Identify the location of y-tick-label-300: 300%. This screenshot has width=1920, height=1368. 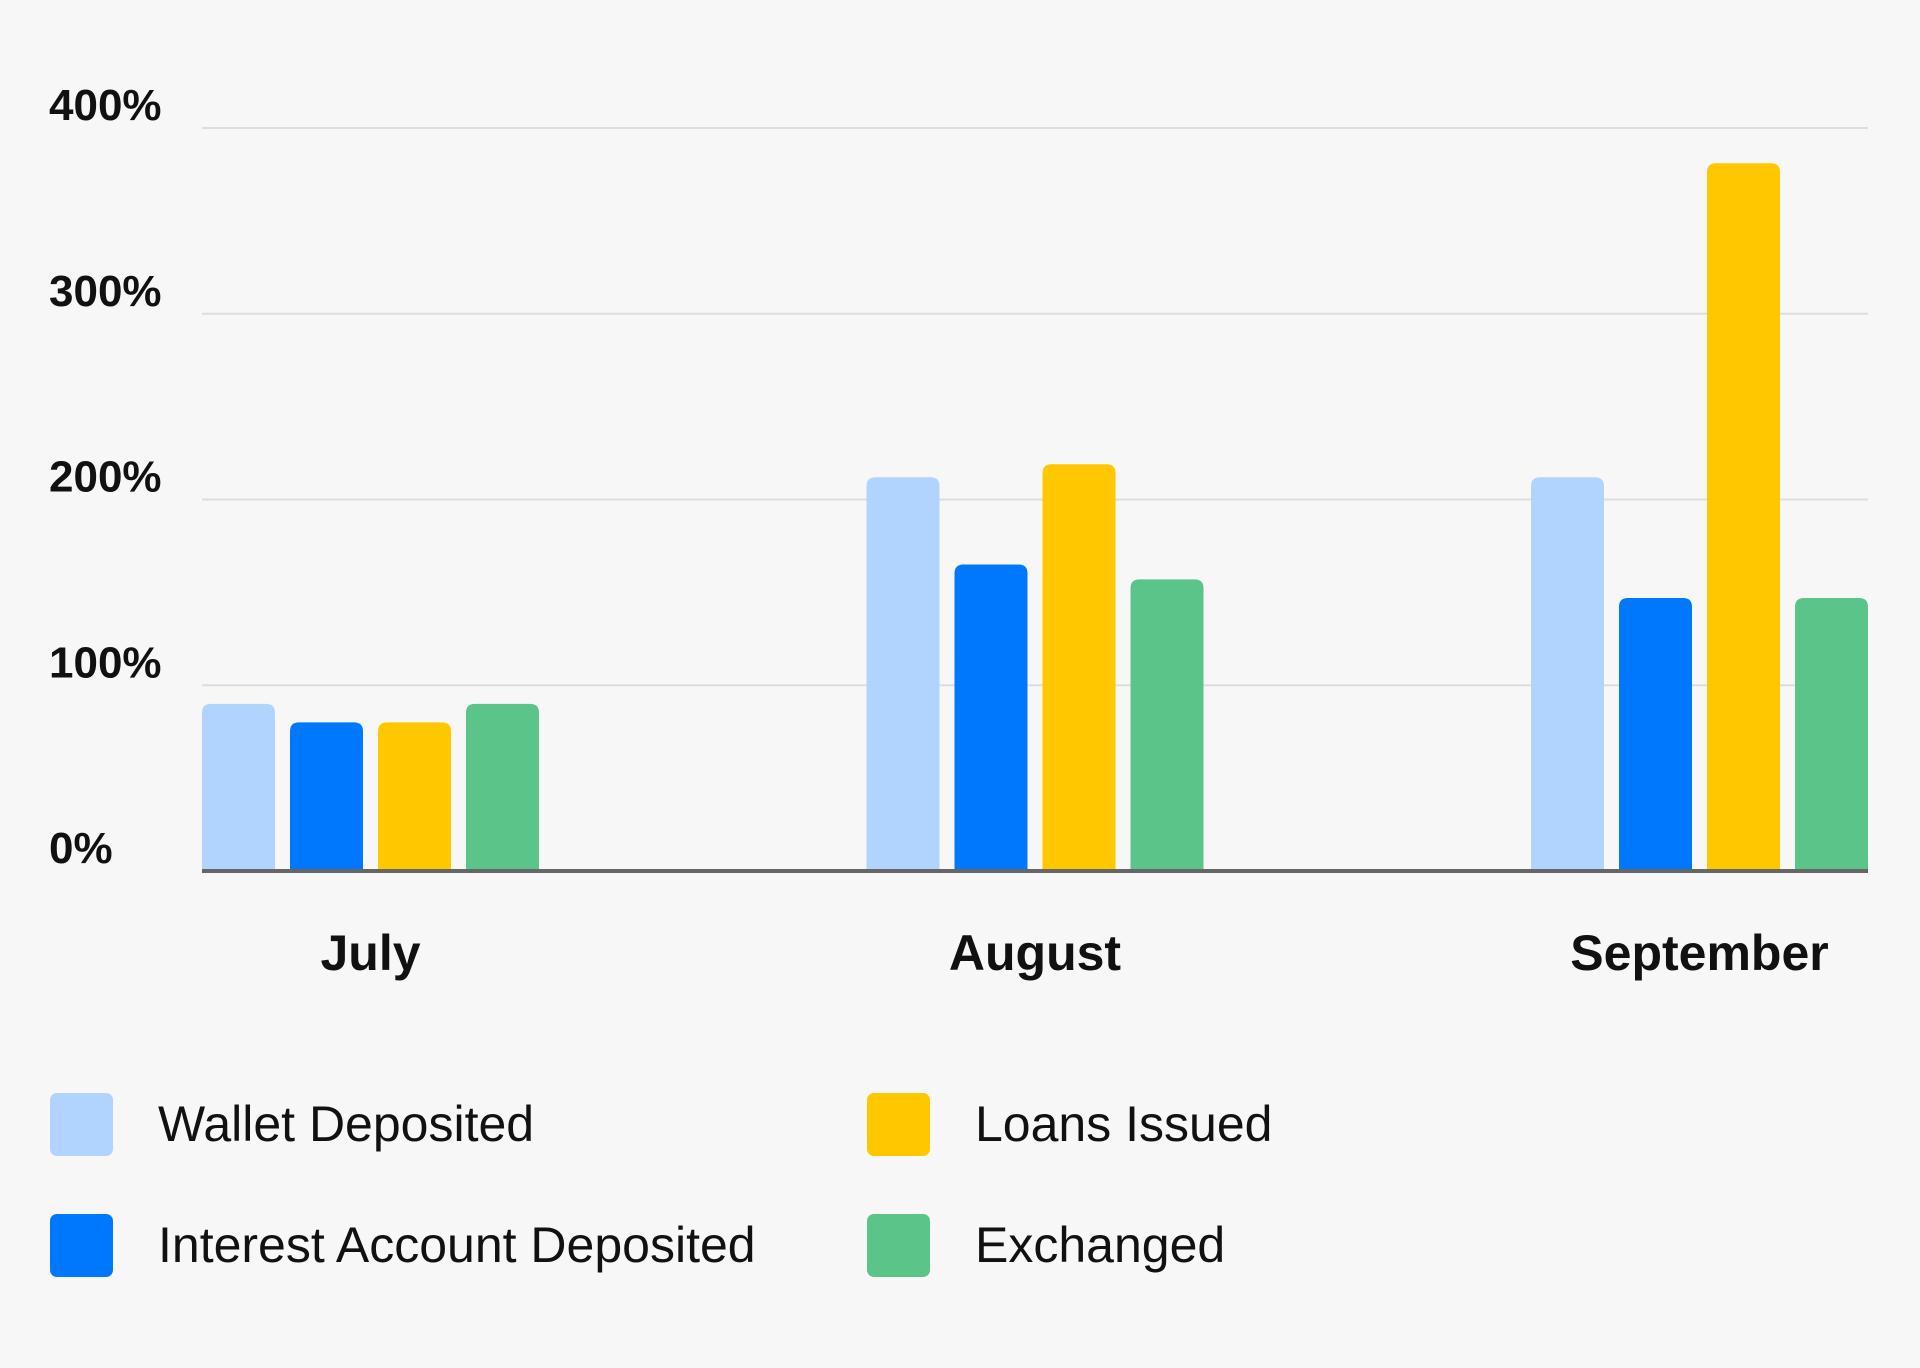
(105, 291).